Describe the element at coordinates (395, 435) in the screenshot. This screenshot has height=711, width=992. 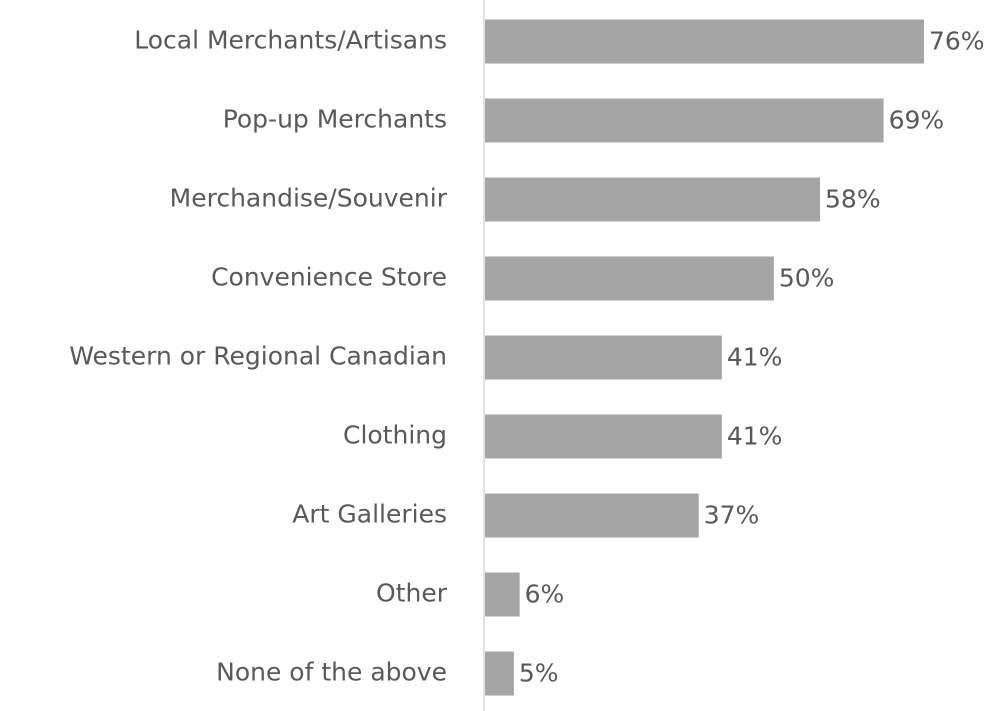
I see `category-label: Clothing` at that location.